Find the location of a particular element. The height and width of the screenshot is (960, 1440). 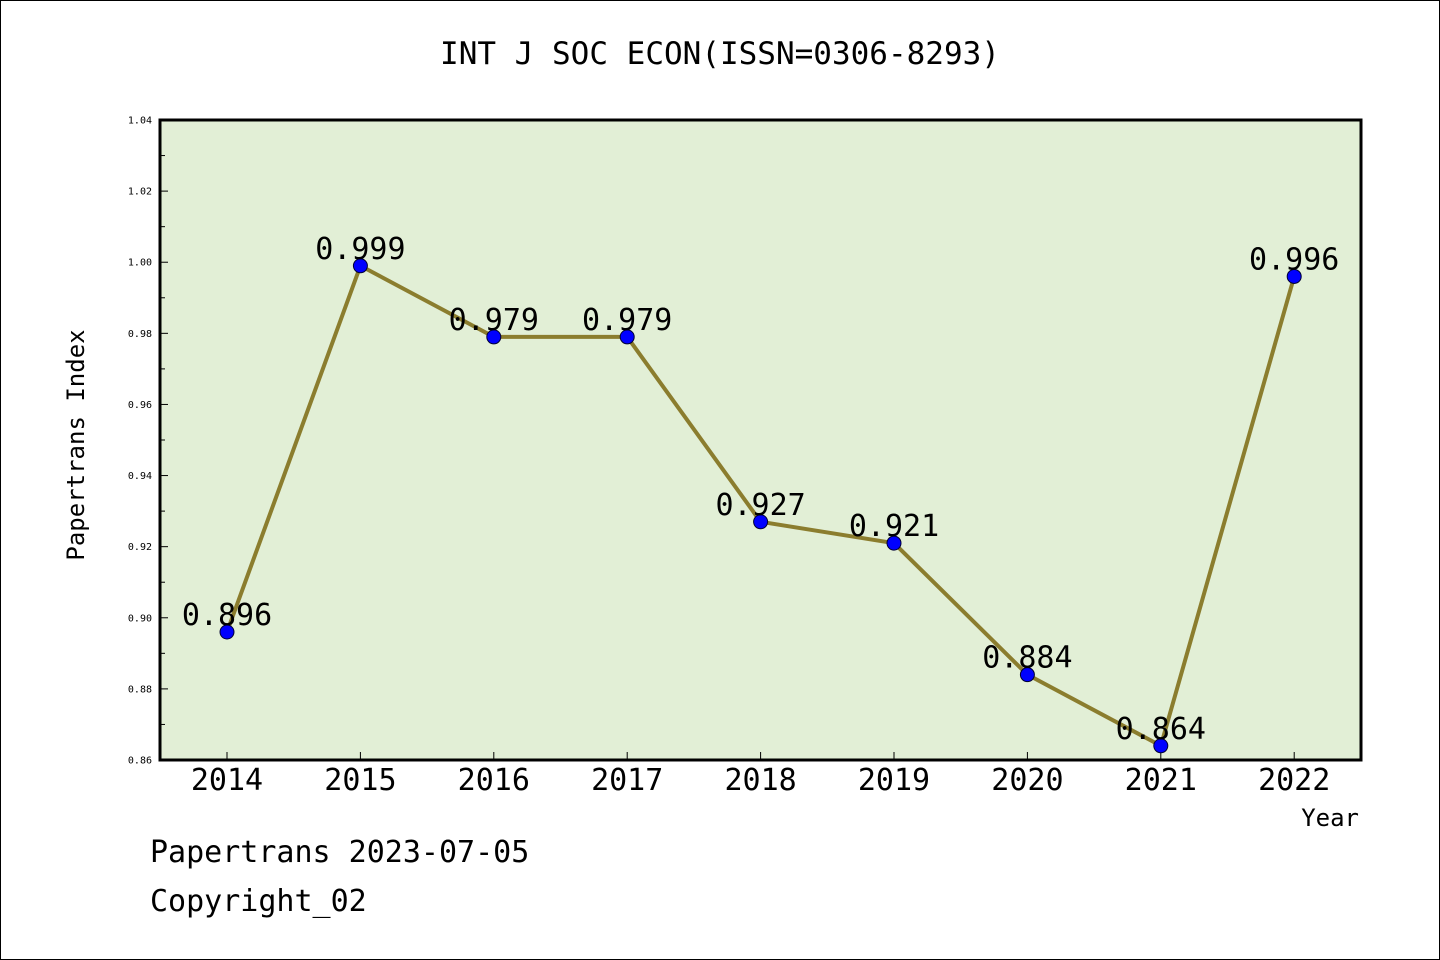

x-tick-label: 2014 is located at coordinates (227, 780).